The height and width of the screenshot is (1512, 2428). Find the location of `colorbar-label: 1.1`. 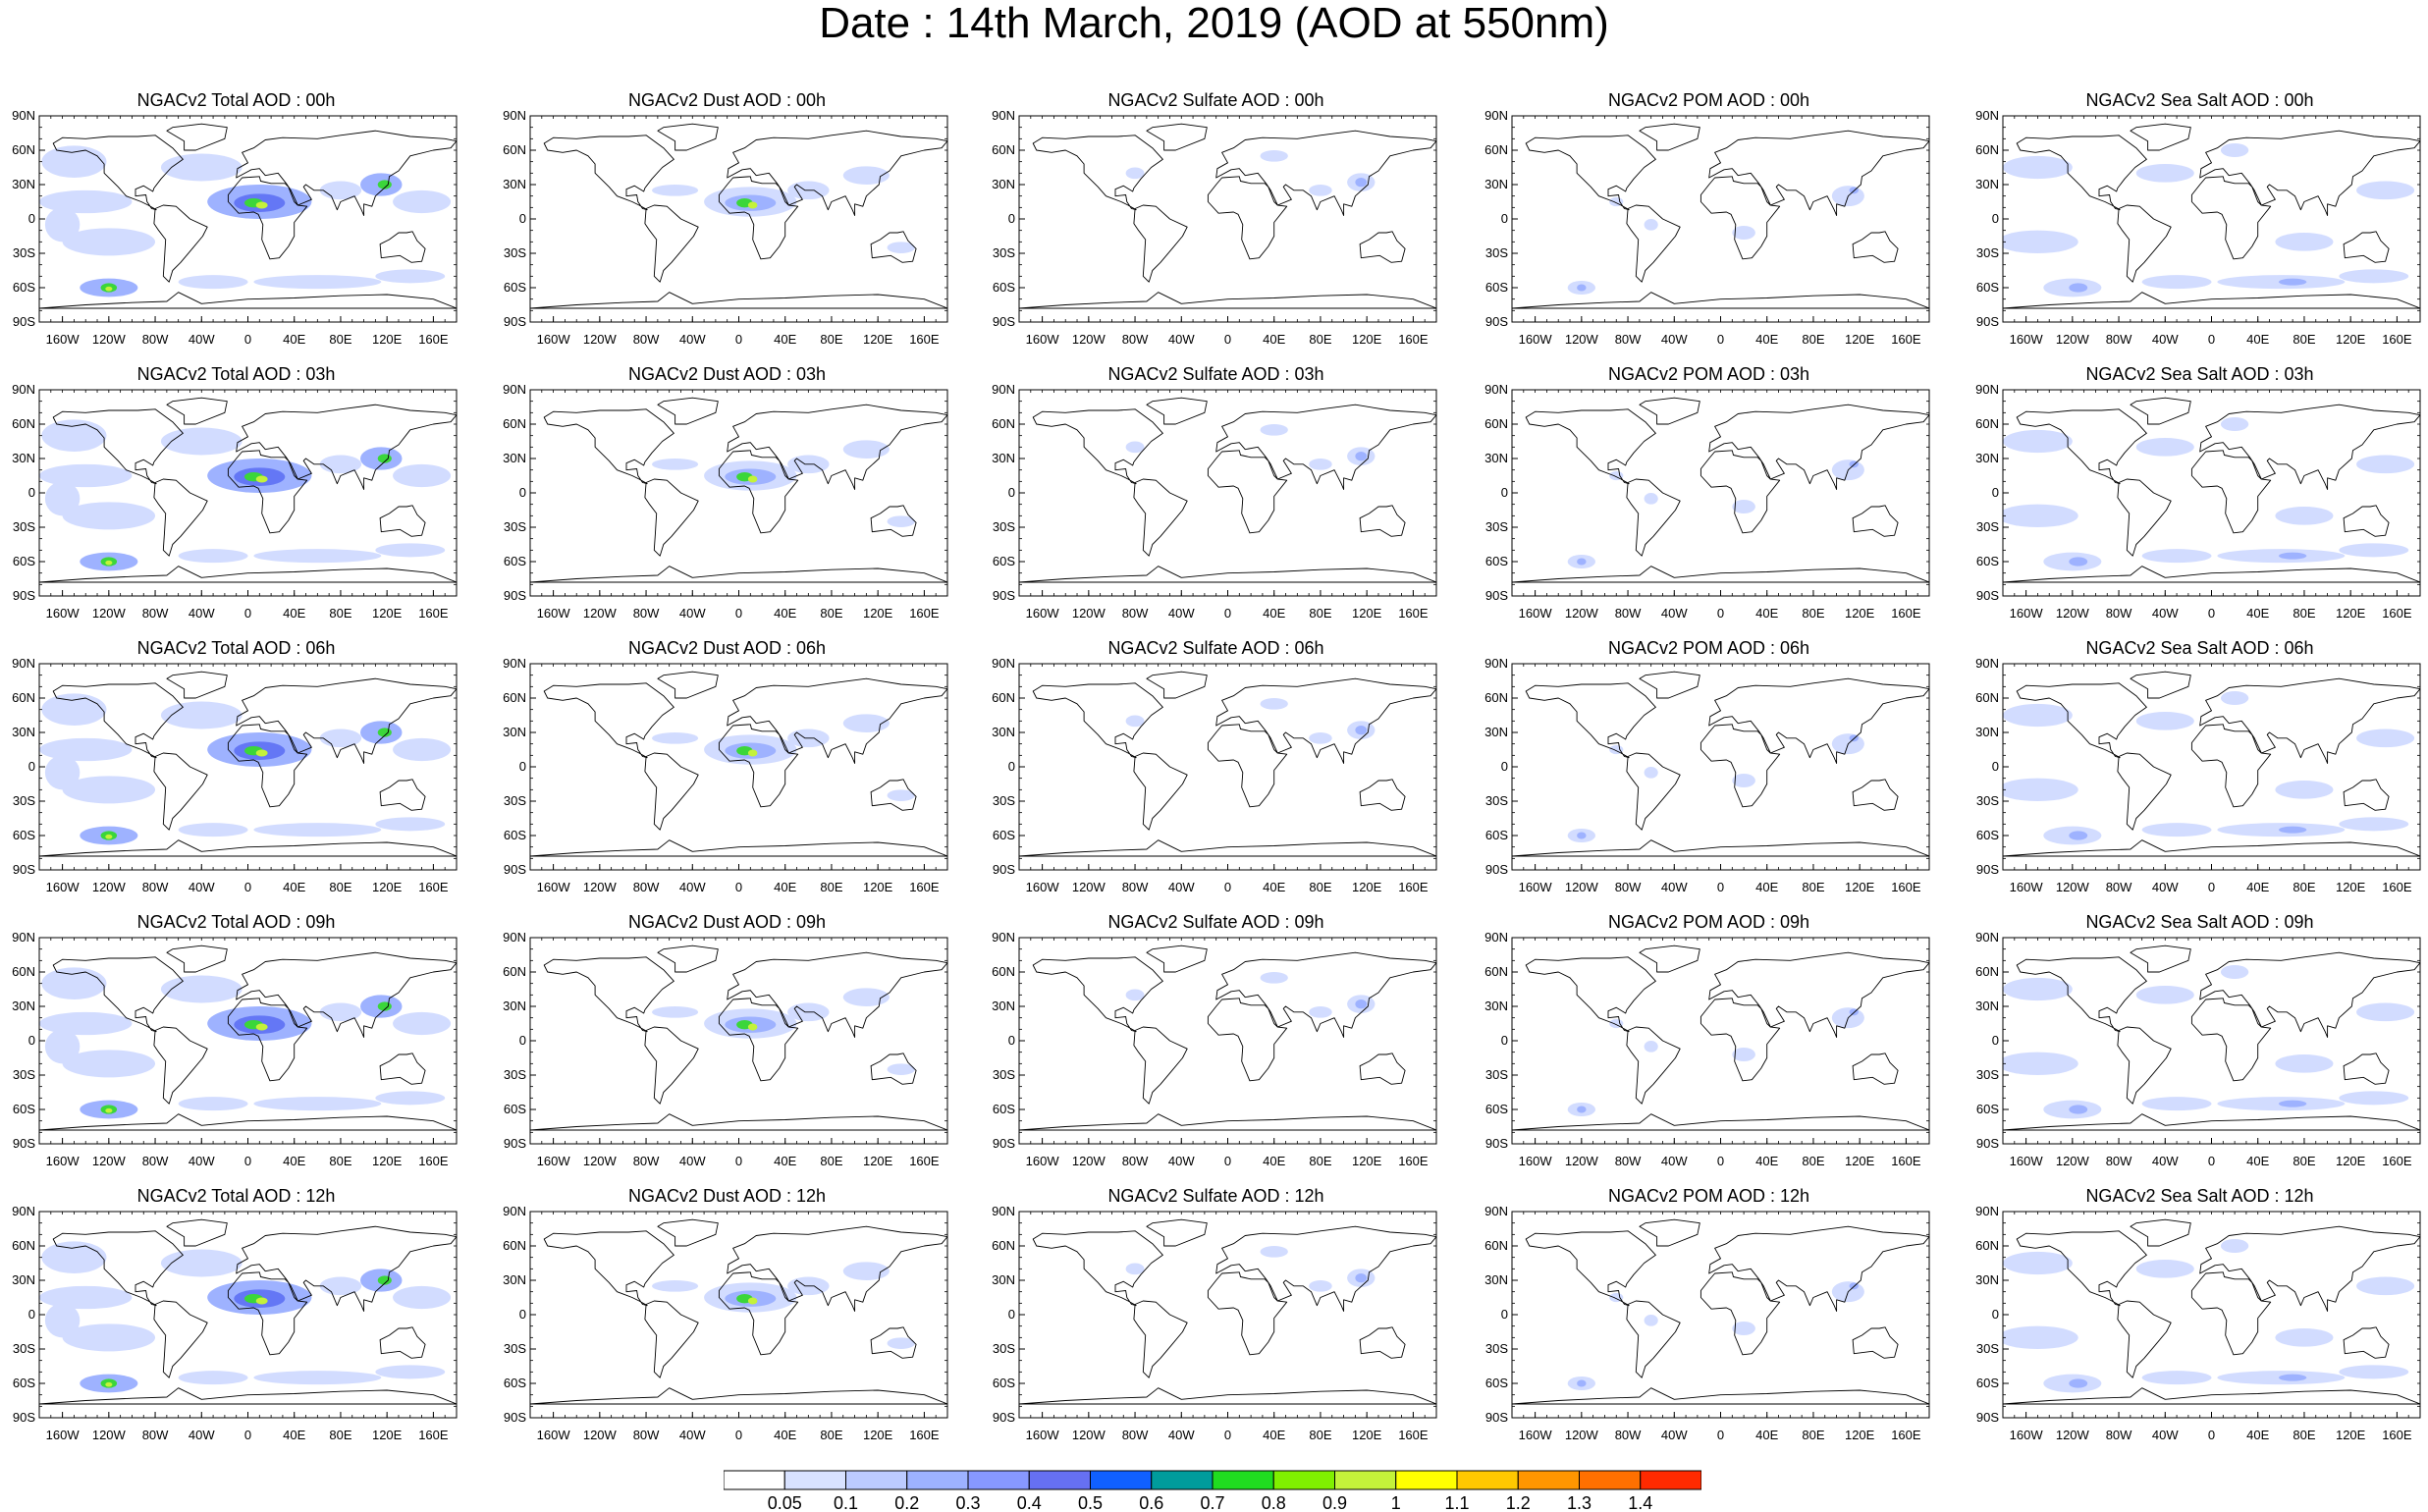

colorbar-label: 1.1 is located at coordinates (1456, 1502).